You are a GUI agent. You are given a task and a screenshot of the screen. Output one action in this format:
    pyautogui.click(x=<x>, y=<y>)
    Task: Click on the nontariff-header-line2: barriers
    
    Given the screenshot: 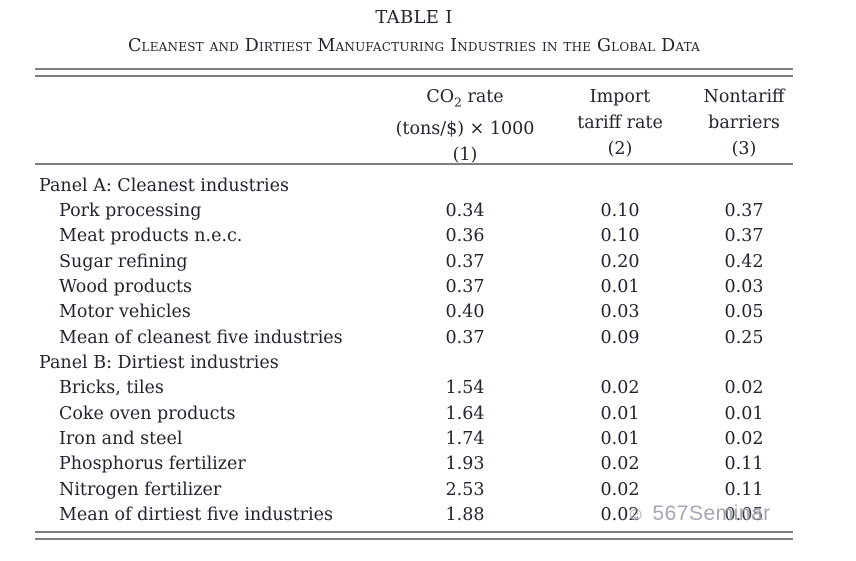 What is the action you would take?
    pyautogui.click(x=744, y=123)
    